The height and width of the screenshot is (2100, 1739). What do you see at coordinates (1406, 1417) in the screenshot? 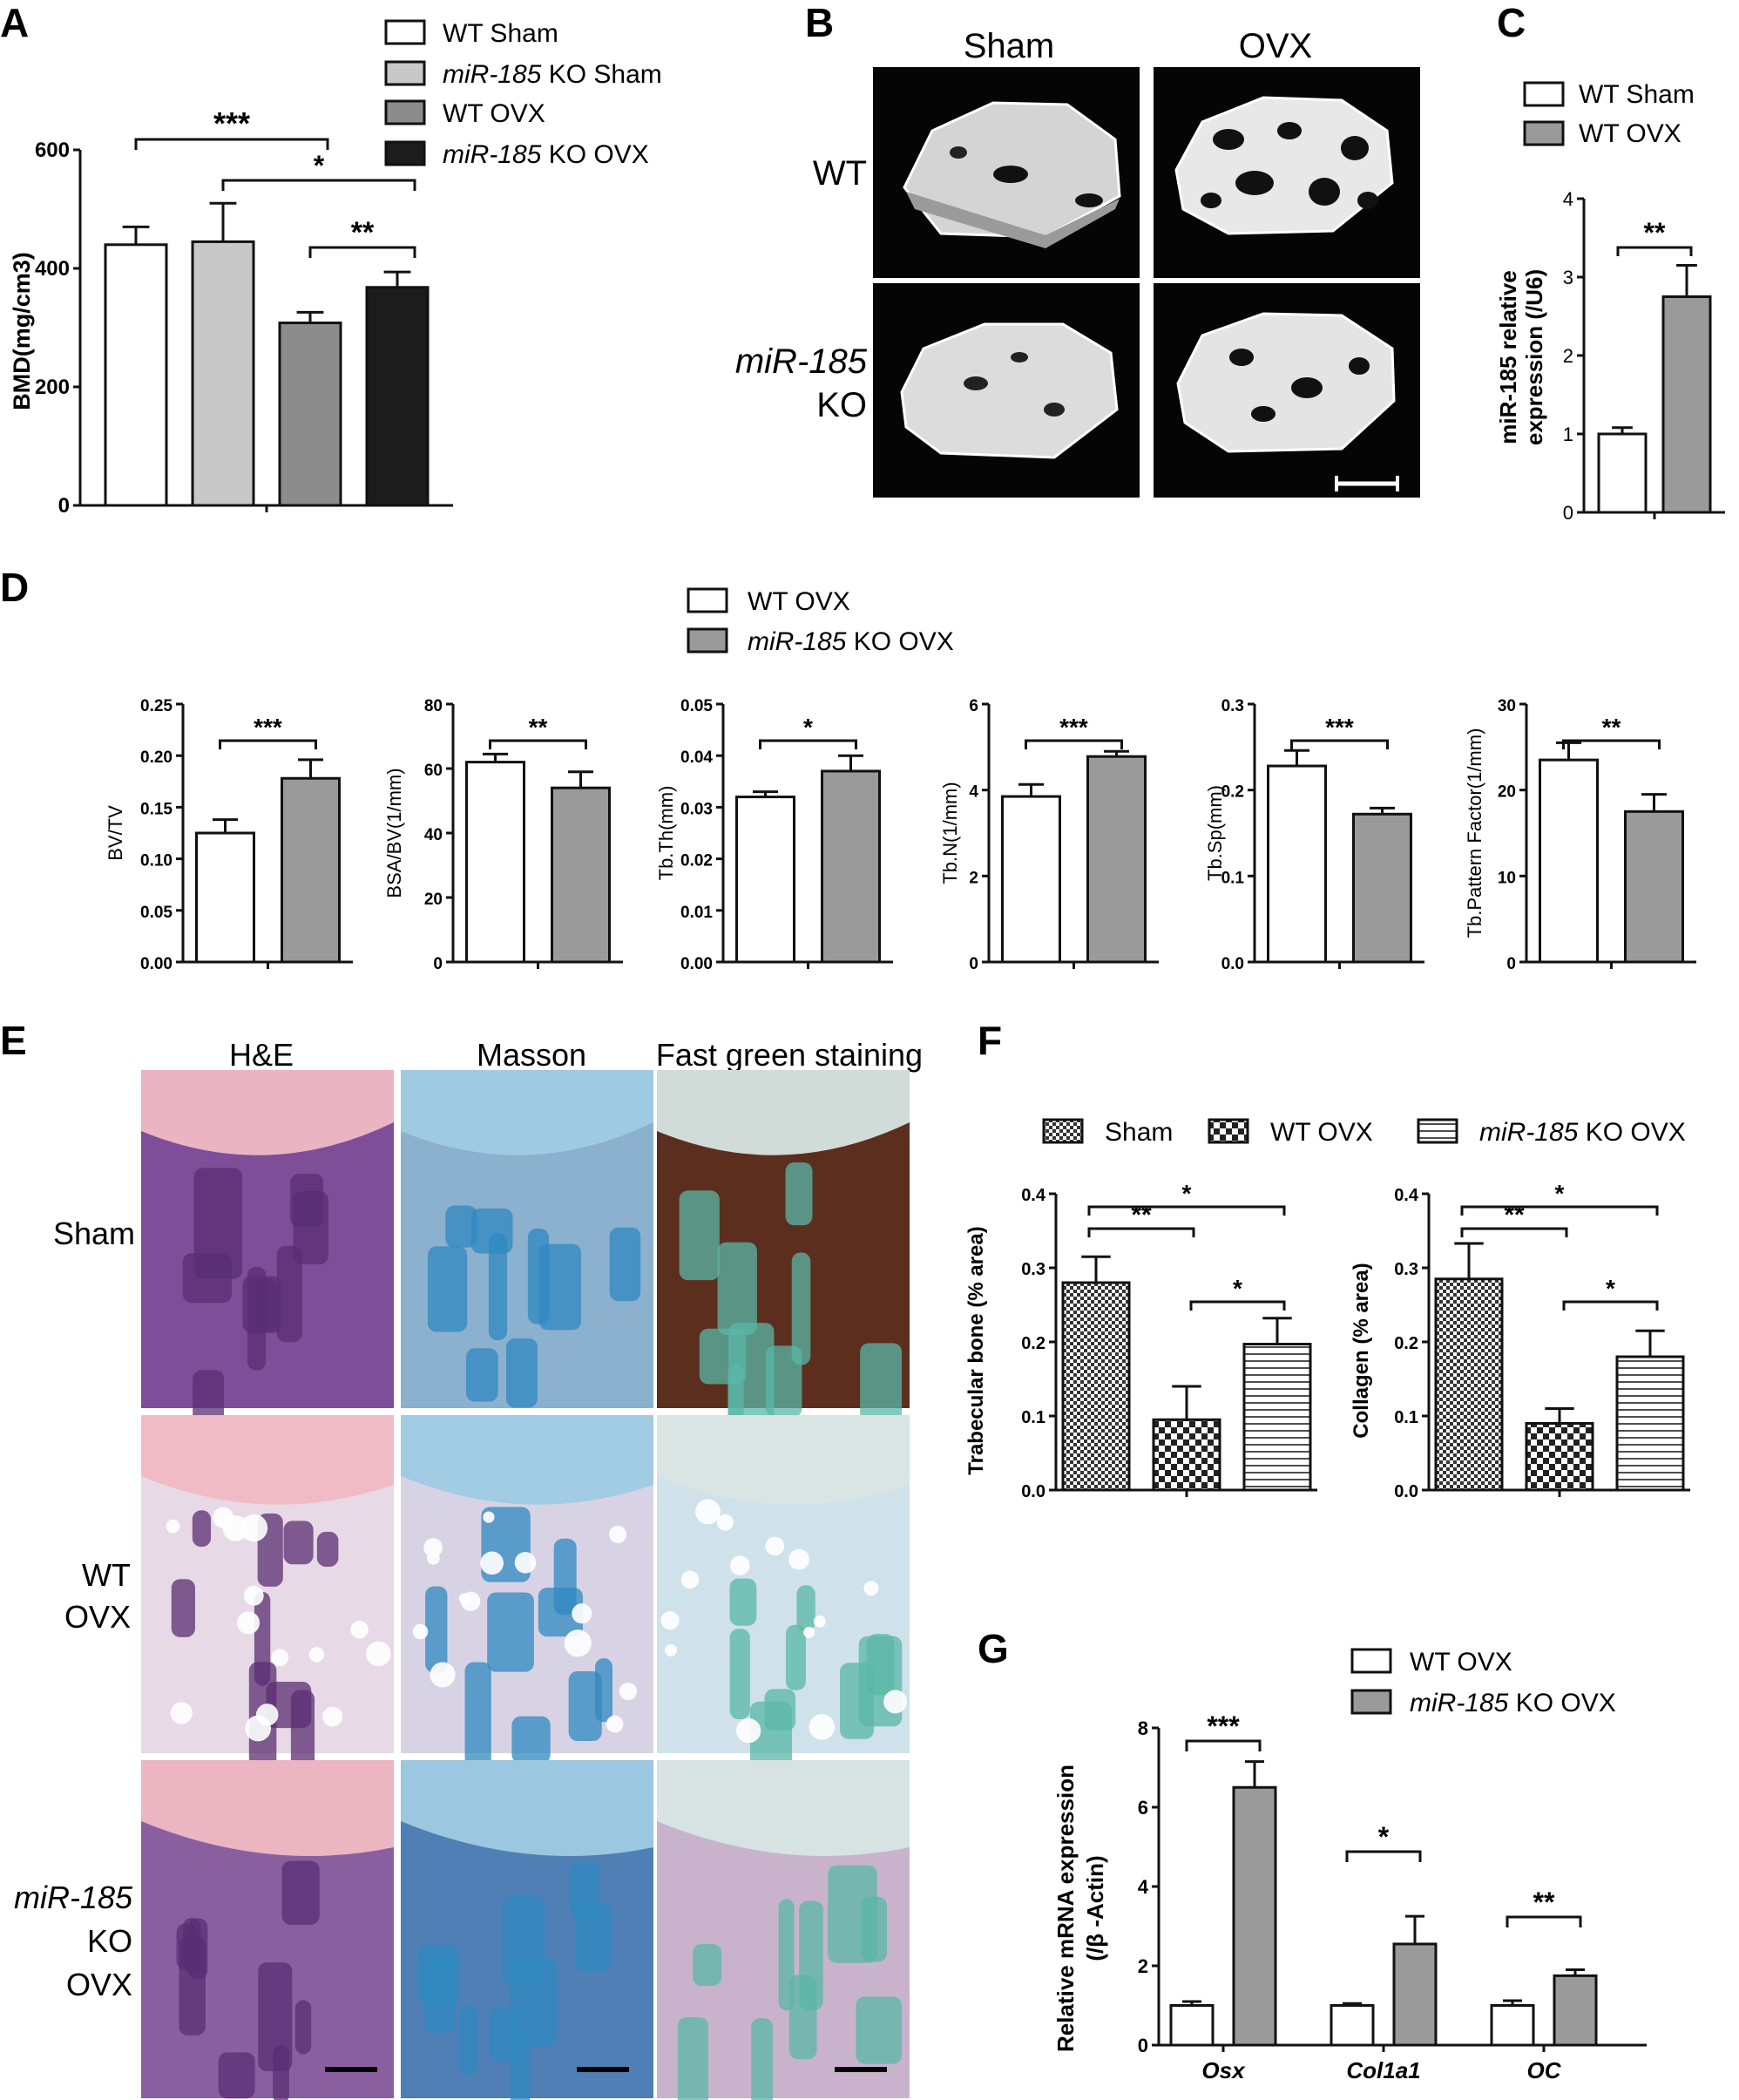
I see `F2-y-tick-label-1: 0.1` at bounding box center [1406, 1417].